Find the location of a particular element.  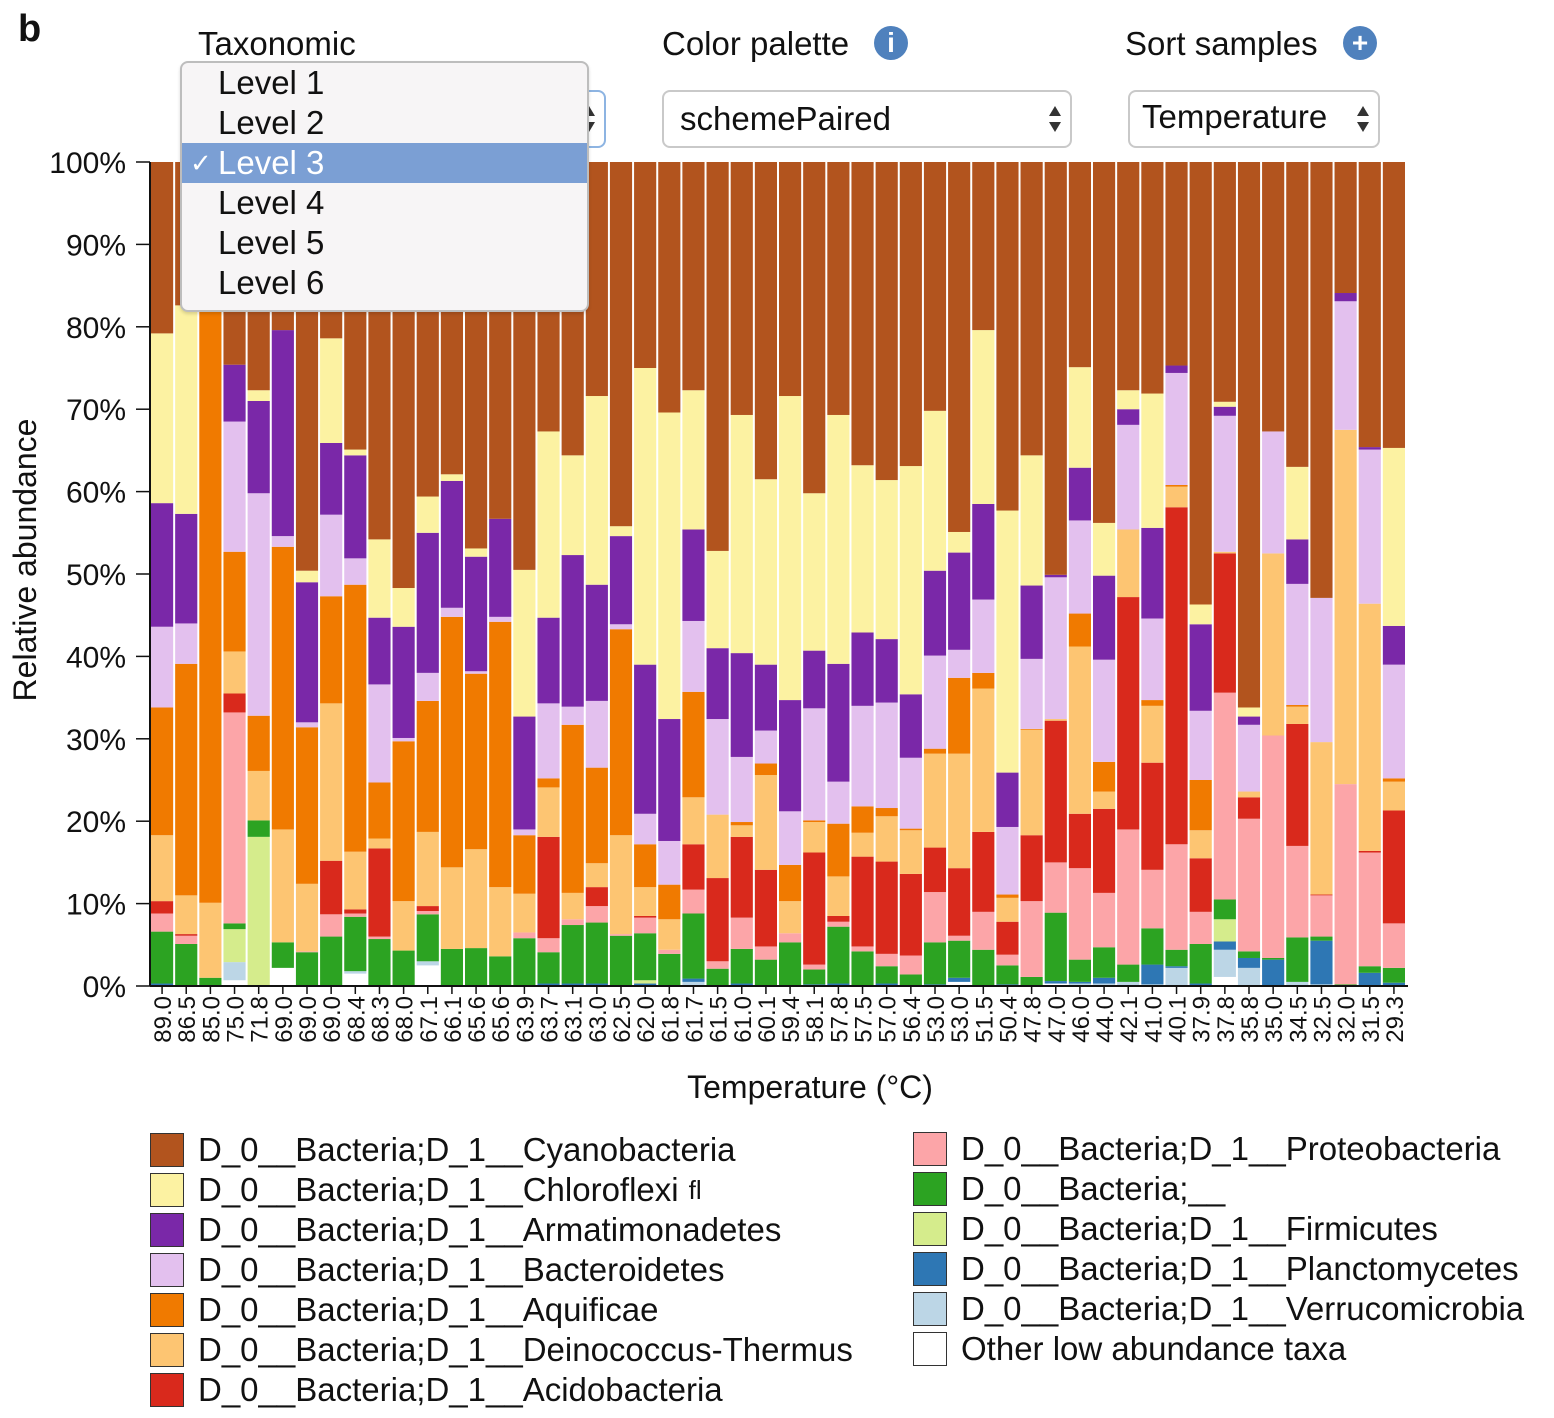

dropdown-option-level-5: Level 5 is located at coordinates (384, 243).